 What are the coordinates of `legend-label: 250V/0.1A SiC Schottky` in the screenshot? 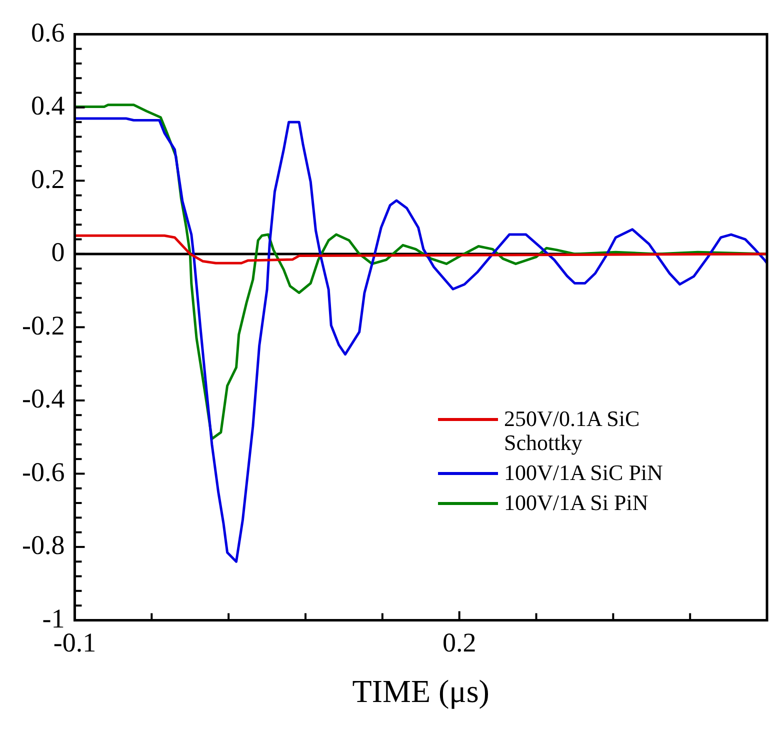 It's located at (572, 430).